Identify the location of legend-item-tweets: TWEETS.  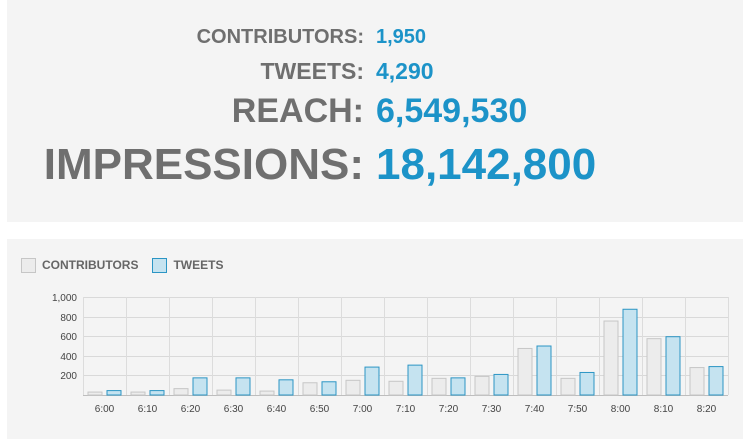
(188, 265).